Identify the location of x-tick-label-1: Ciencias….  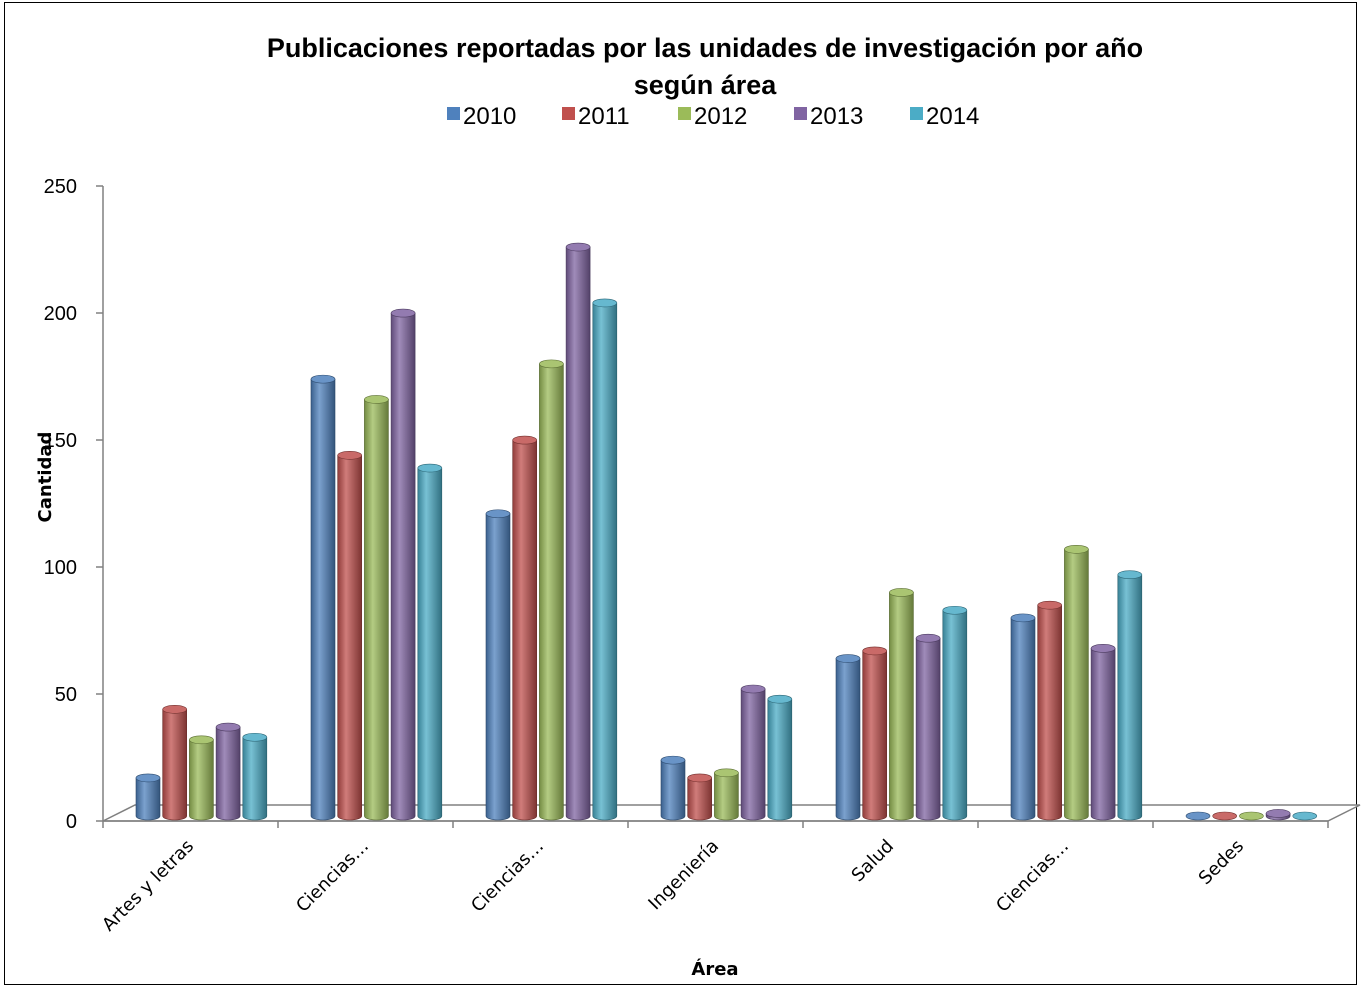
(332, 876).